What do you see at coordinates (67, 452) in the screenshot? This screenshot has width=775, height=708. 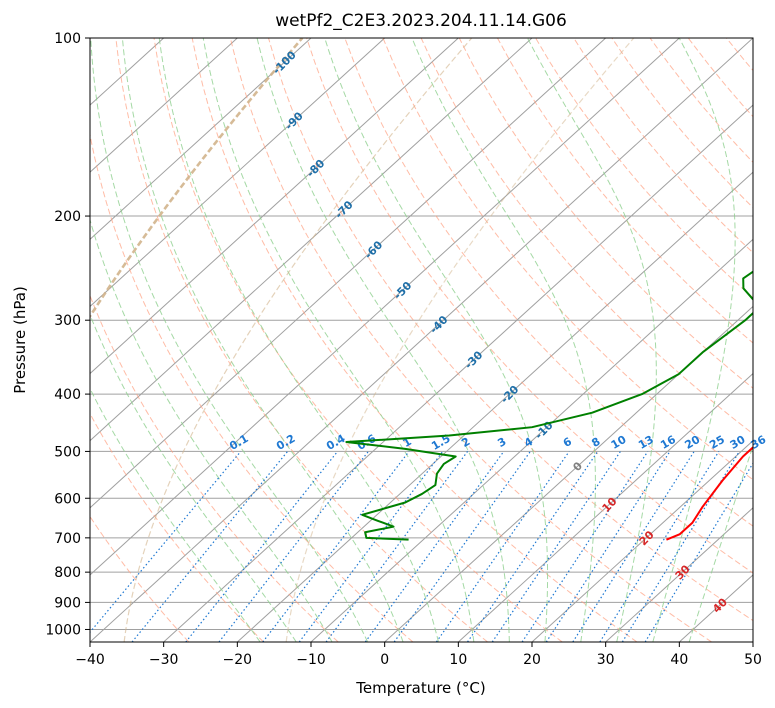 I see `y-tick-label: 500` at bounding box center [67, 452].